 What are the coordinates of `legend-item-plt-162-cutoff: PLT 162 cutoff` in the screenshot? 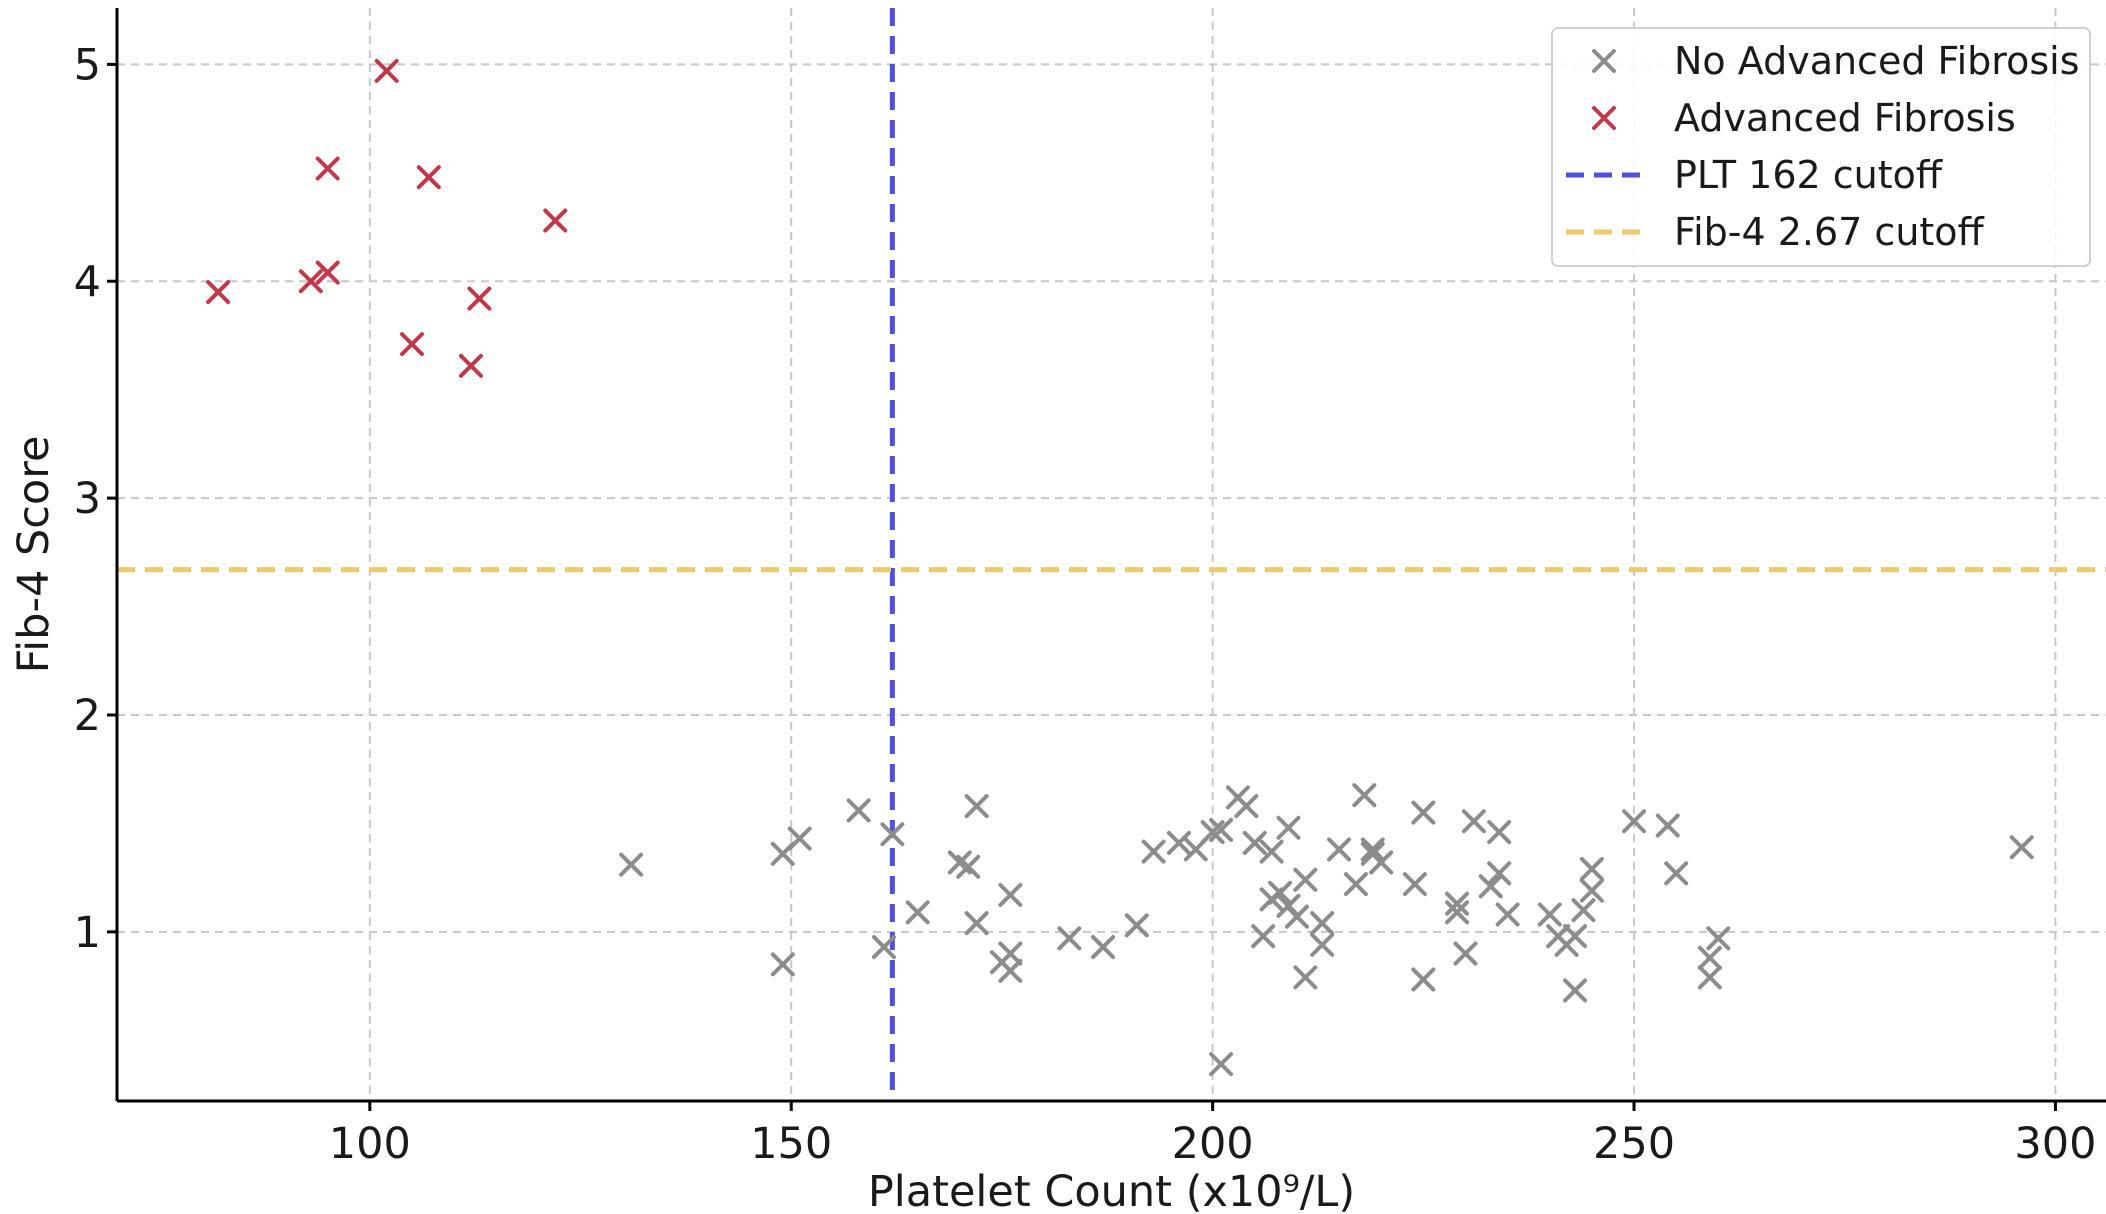 It's located at (1754, 175).